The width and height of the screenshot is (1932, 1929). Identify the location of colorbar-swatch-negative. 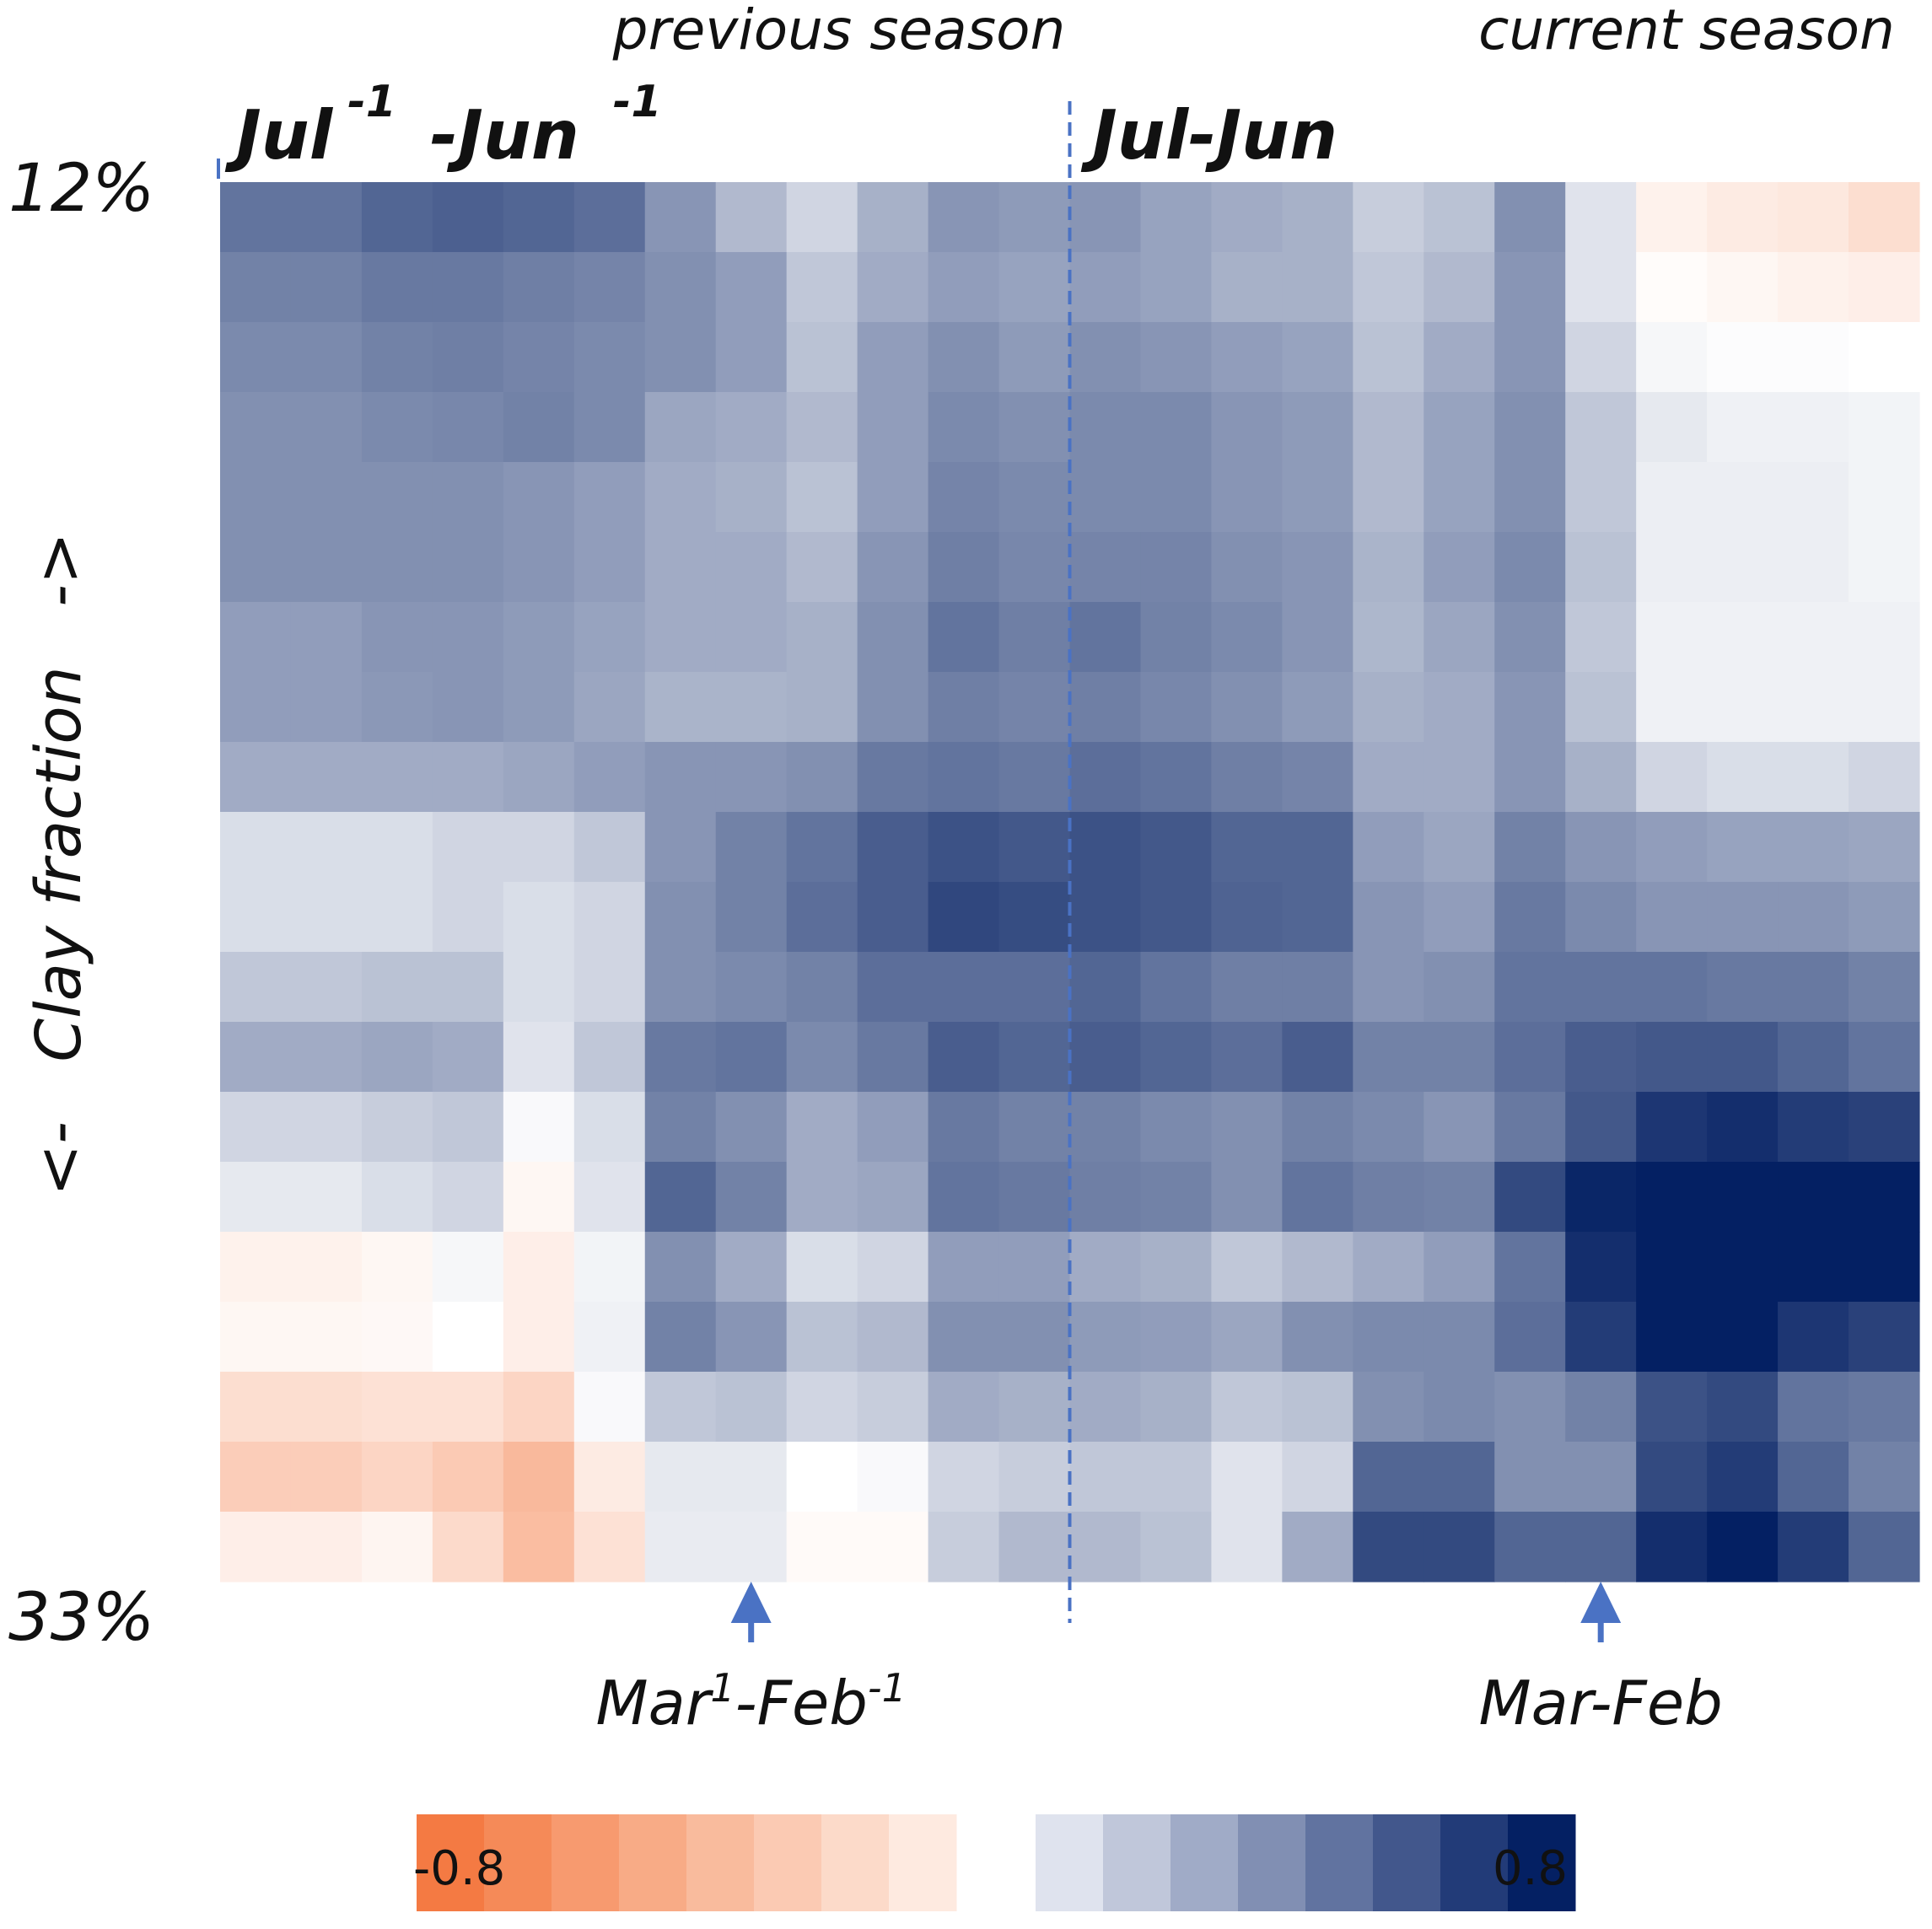
(721, 1862).